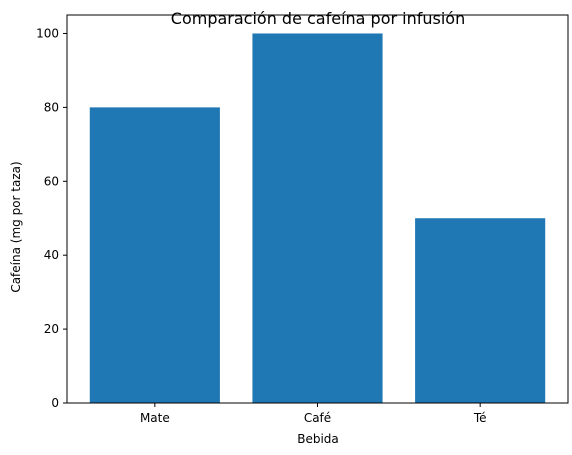 The width and height of the screenshot is (572, 455). What do you see at coordinates (51, 181) in the screenshot?
I see `y-tick-label: 60` at bounding box center [51, 181].